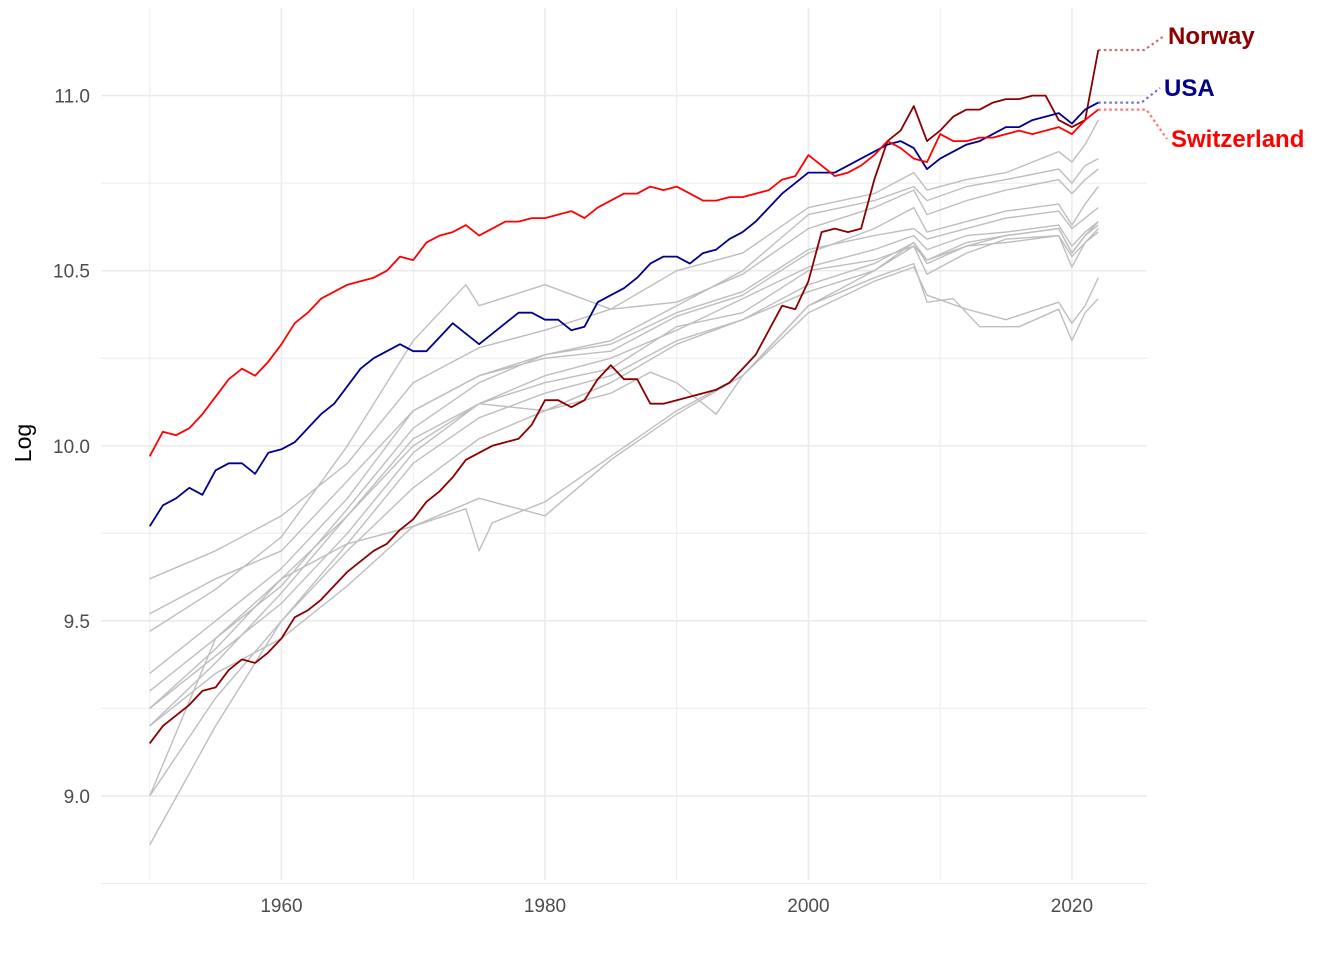 This screenshot has width=1344, height=960. What do you see at coordinates (77, 622) in the screenshot?
I see `y-tick-label: 9.5` at bounding box center [77, 622].